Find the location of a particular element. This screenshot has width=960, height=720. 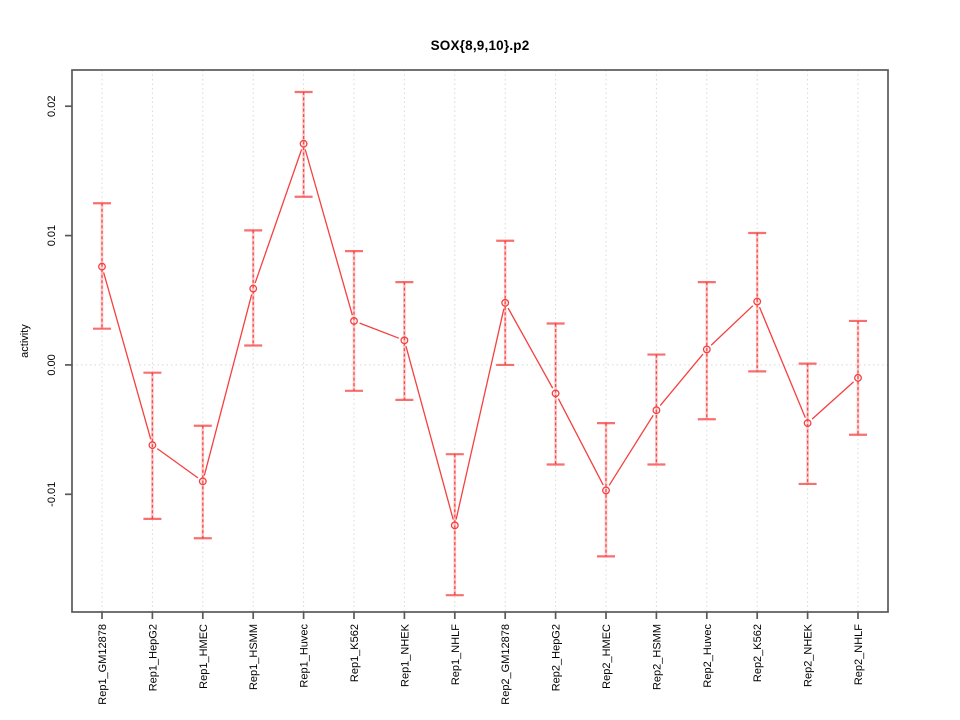

x-tick-label: Rep2_K562 is located at coordinates (758, 653).